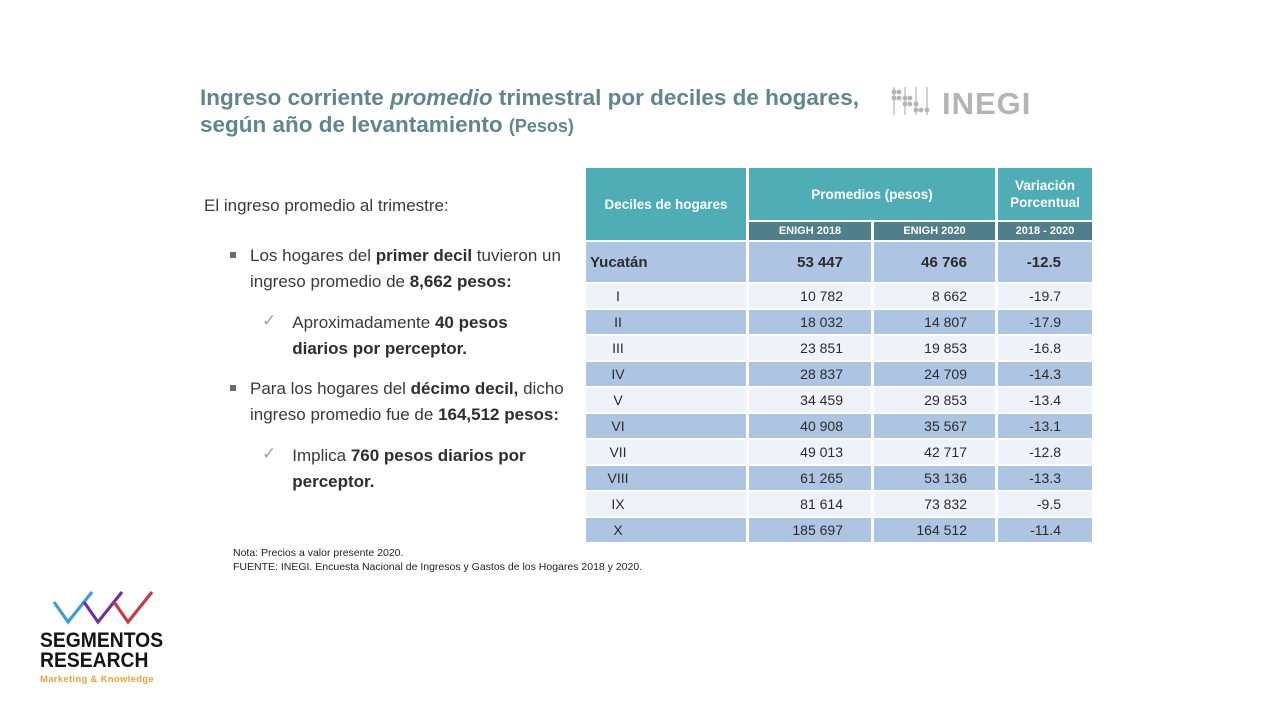  Describe the element at coordinates (934, 296) in the screenshot. I see `cell-2020: 8 662` at that location.